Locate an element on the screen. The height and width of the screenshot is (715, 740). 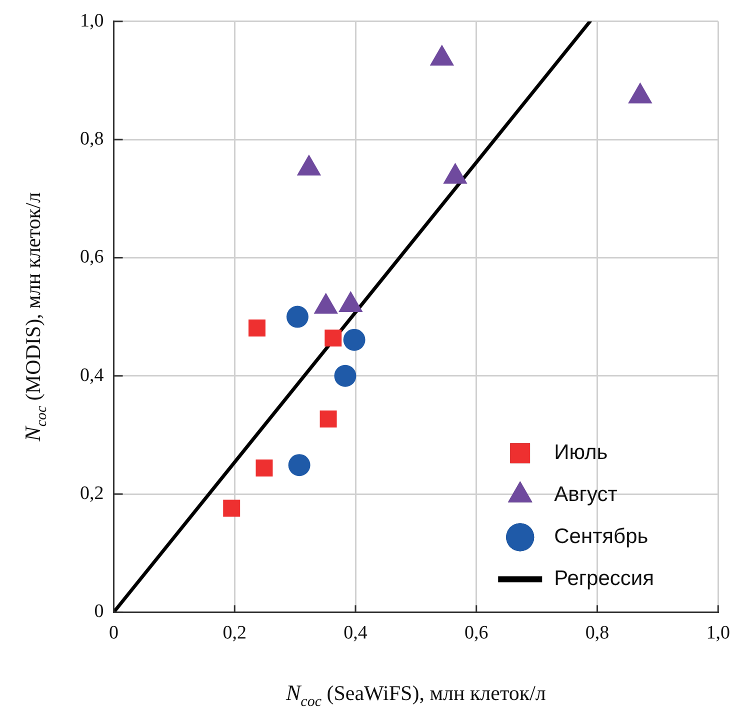
legend-label: Сентябрь is located at coordinates (601, 536).